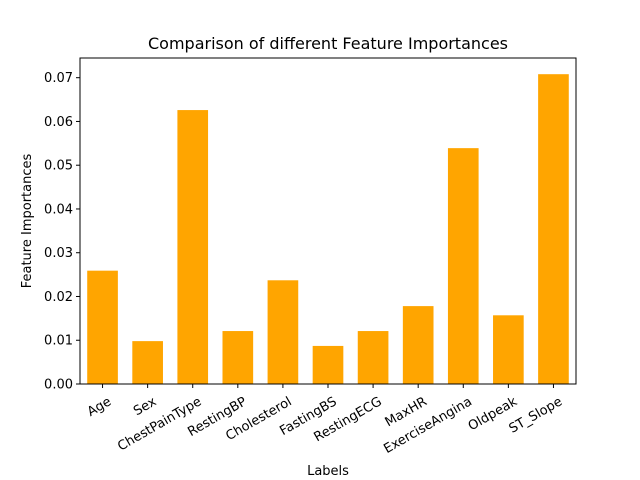 The image size is (640, 480). What do you see at coordinates (145, 406) in the screenshot?
I see `x-tick-label: Sex` at bounding box center [145, 406].